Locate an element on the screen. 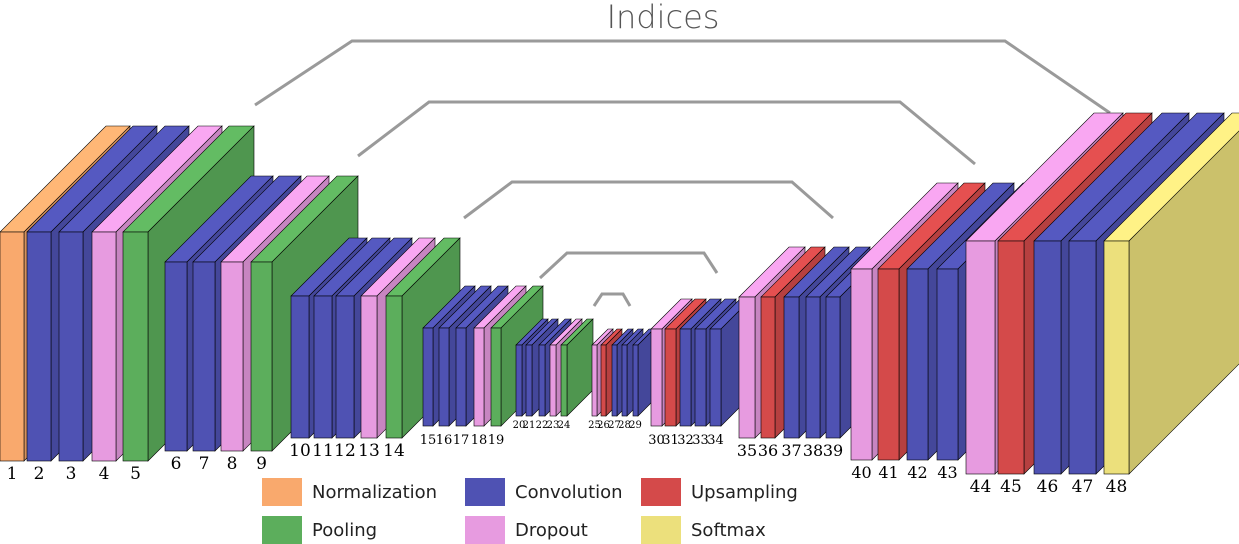  layer-number-5: 5 is located at coordinates (135, 474).